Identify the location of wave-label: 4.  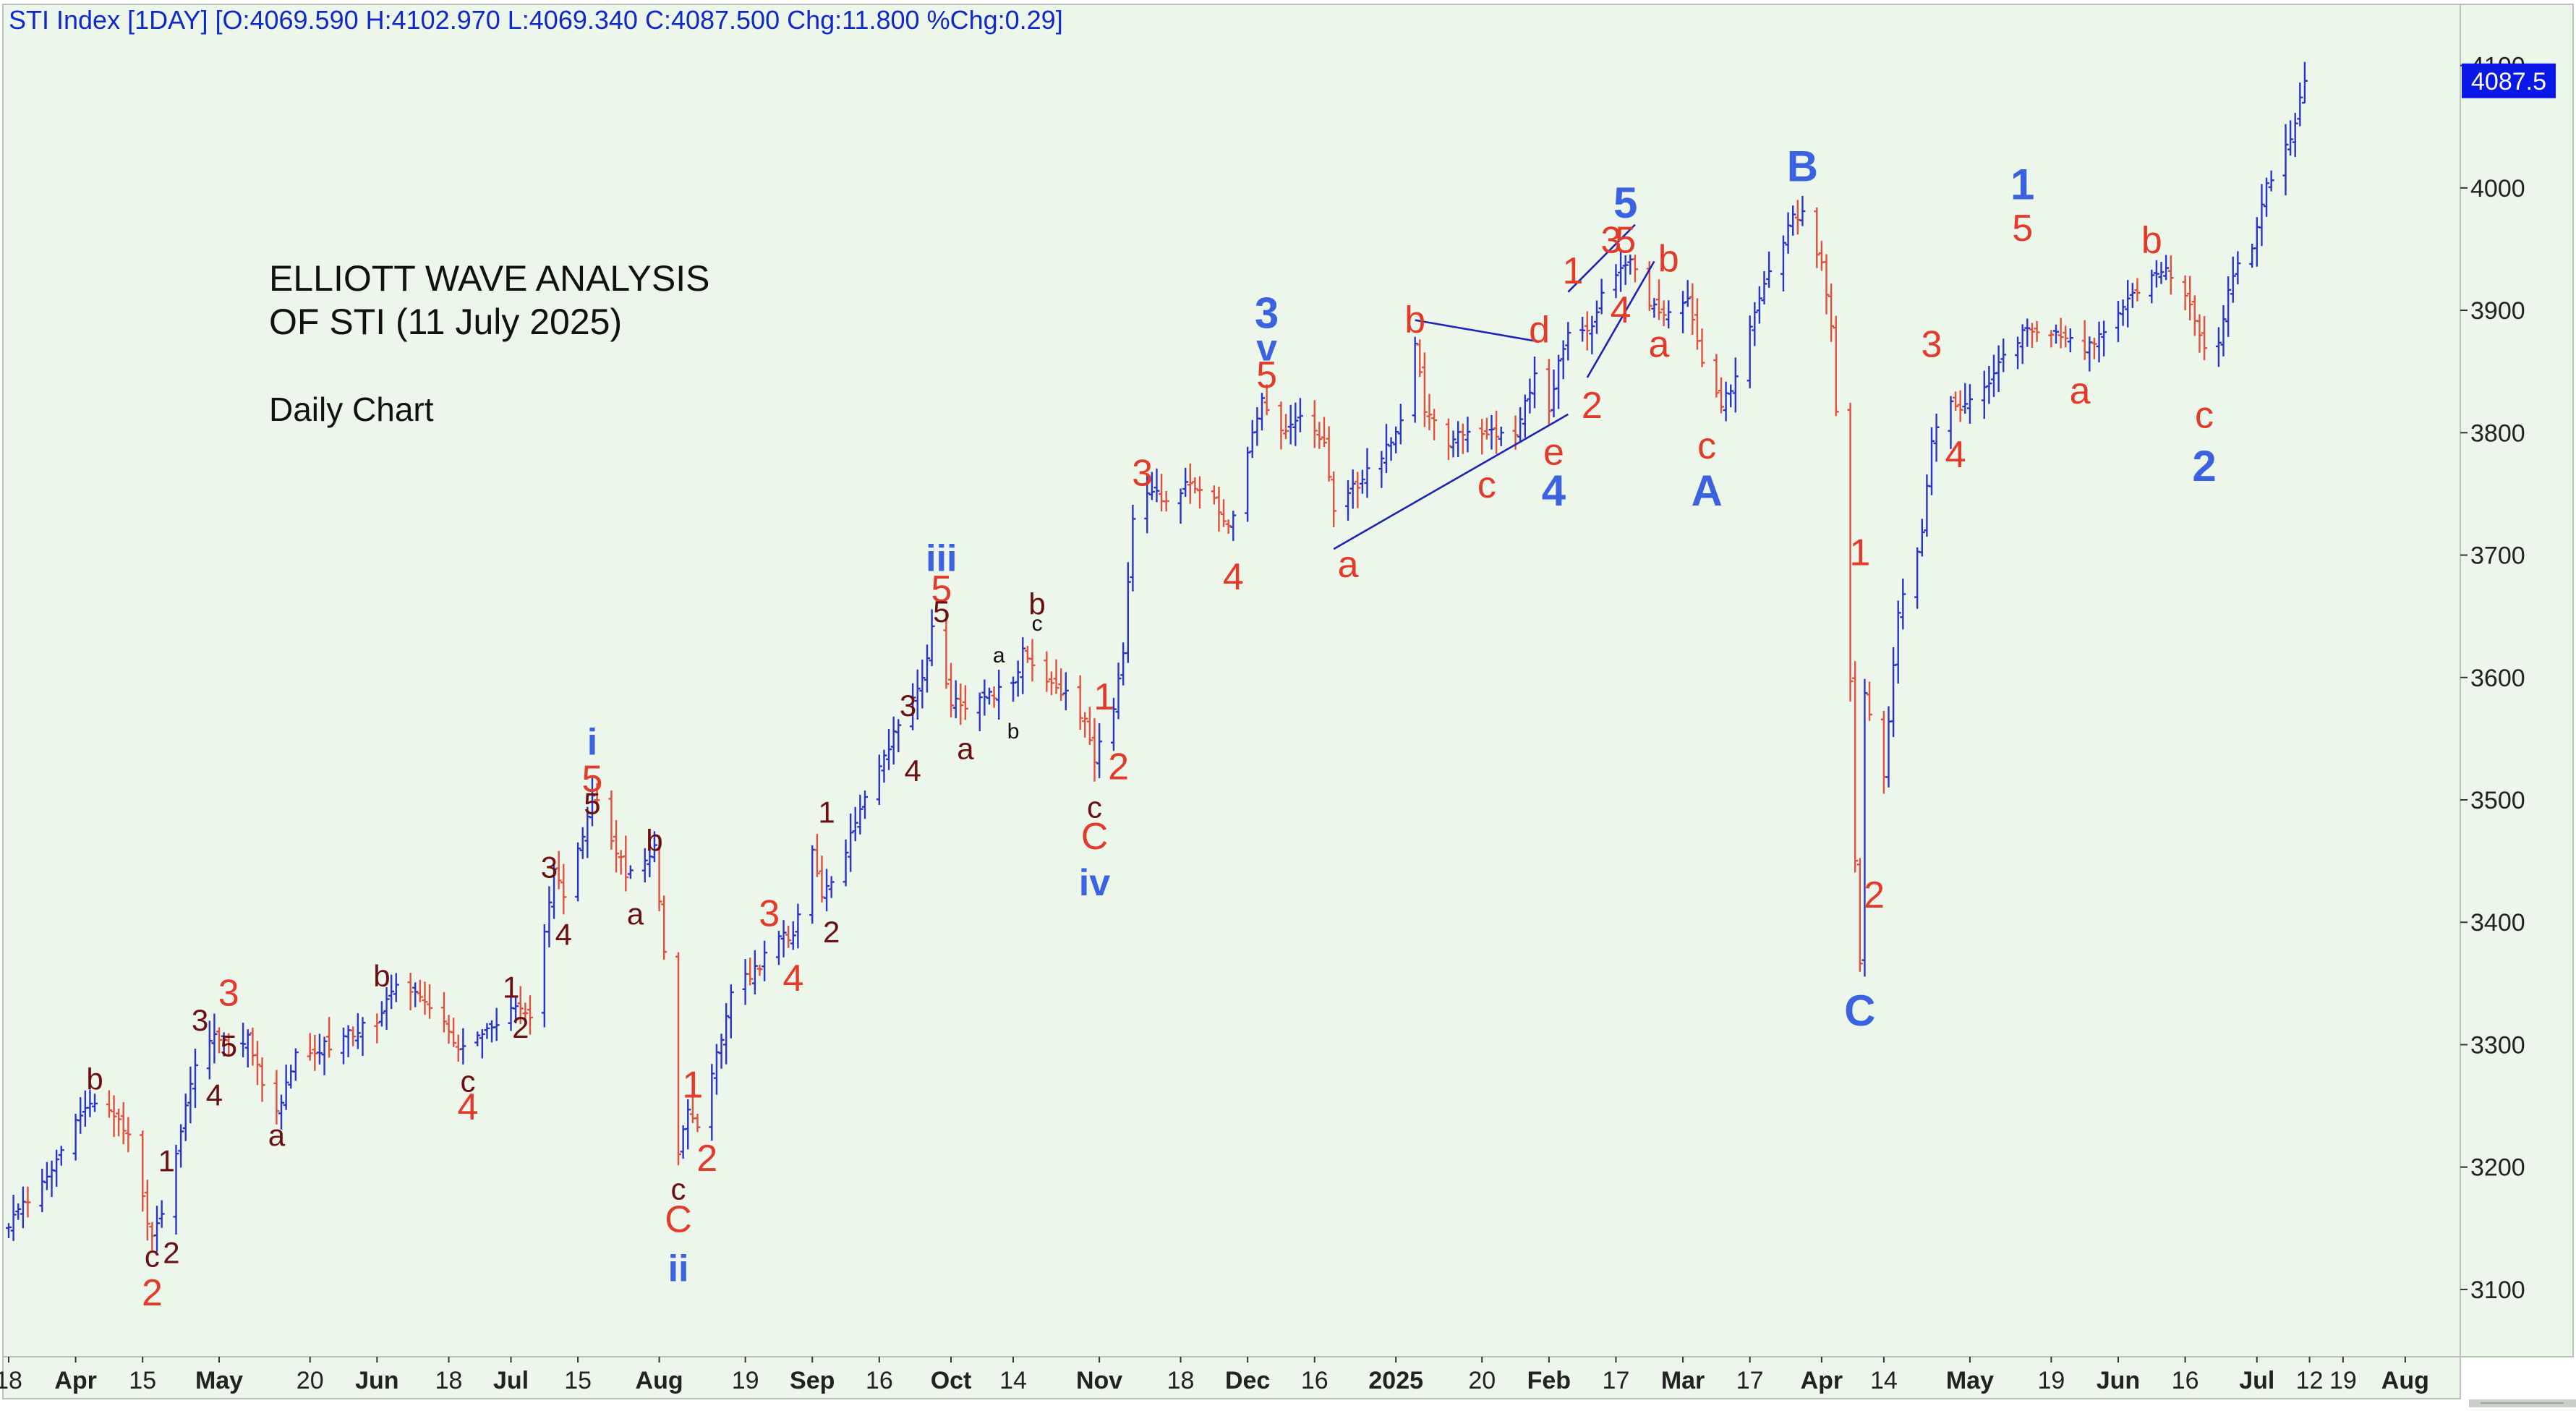
(563, 935).